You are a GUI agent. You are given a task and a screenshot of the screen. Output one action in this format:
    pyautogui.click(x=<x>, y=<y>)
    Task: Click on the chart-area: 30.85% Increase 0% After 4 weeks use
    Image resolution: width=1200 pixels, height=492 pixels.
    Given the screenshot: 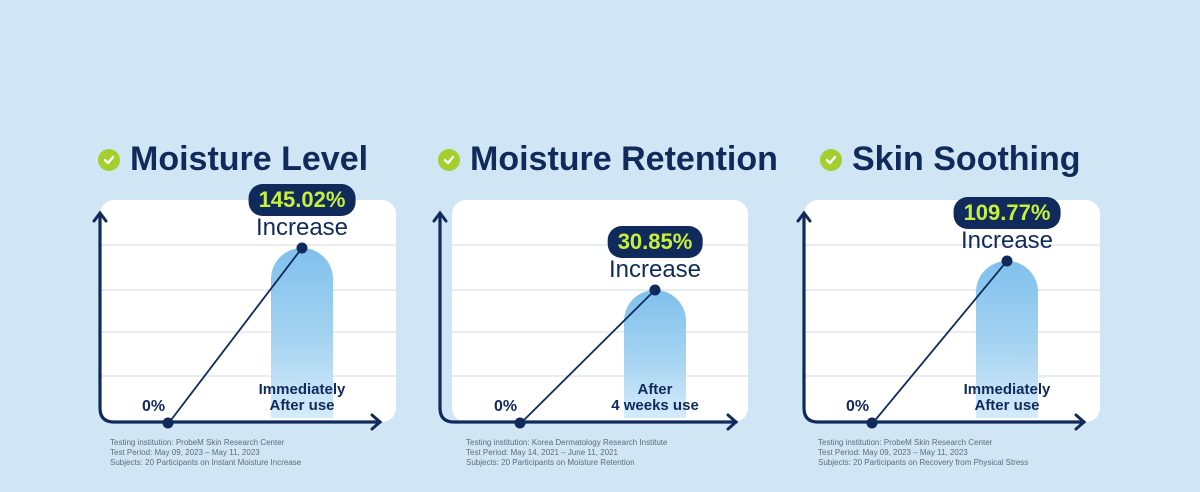 What is the action you would take?
    pyautogui.click(x=590, y=317)
    